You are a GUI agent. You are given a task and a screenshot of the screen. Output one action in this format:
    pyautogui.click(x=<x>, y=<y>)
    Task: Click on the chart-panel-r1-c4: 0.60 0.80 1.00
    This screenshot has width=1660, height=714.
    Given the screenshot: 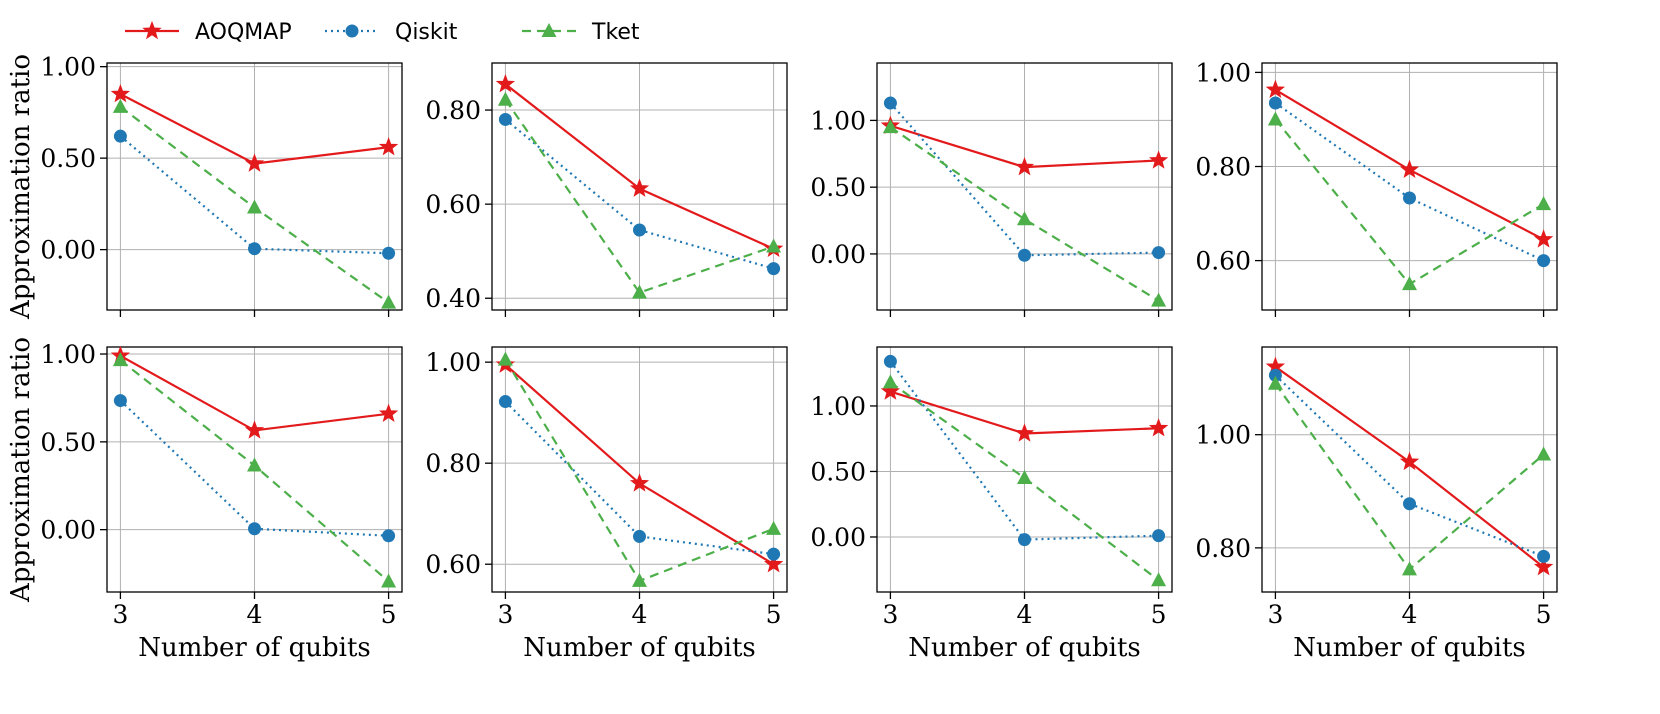 What is the action you would take?
    pyautogui.click(x=1376, y=187)
    